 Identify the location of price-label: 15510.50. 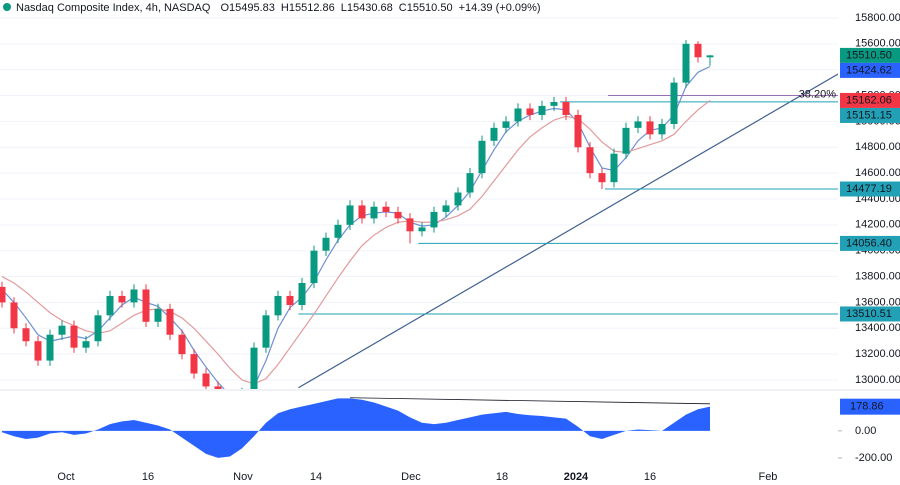
(869, 55).